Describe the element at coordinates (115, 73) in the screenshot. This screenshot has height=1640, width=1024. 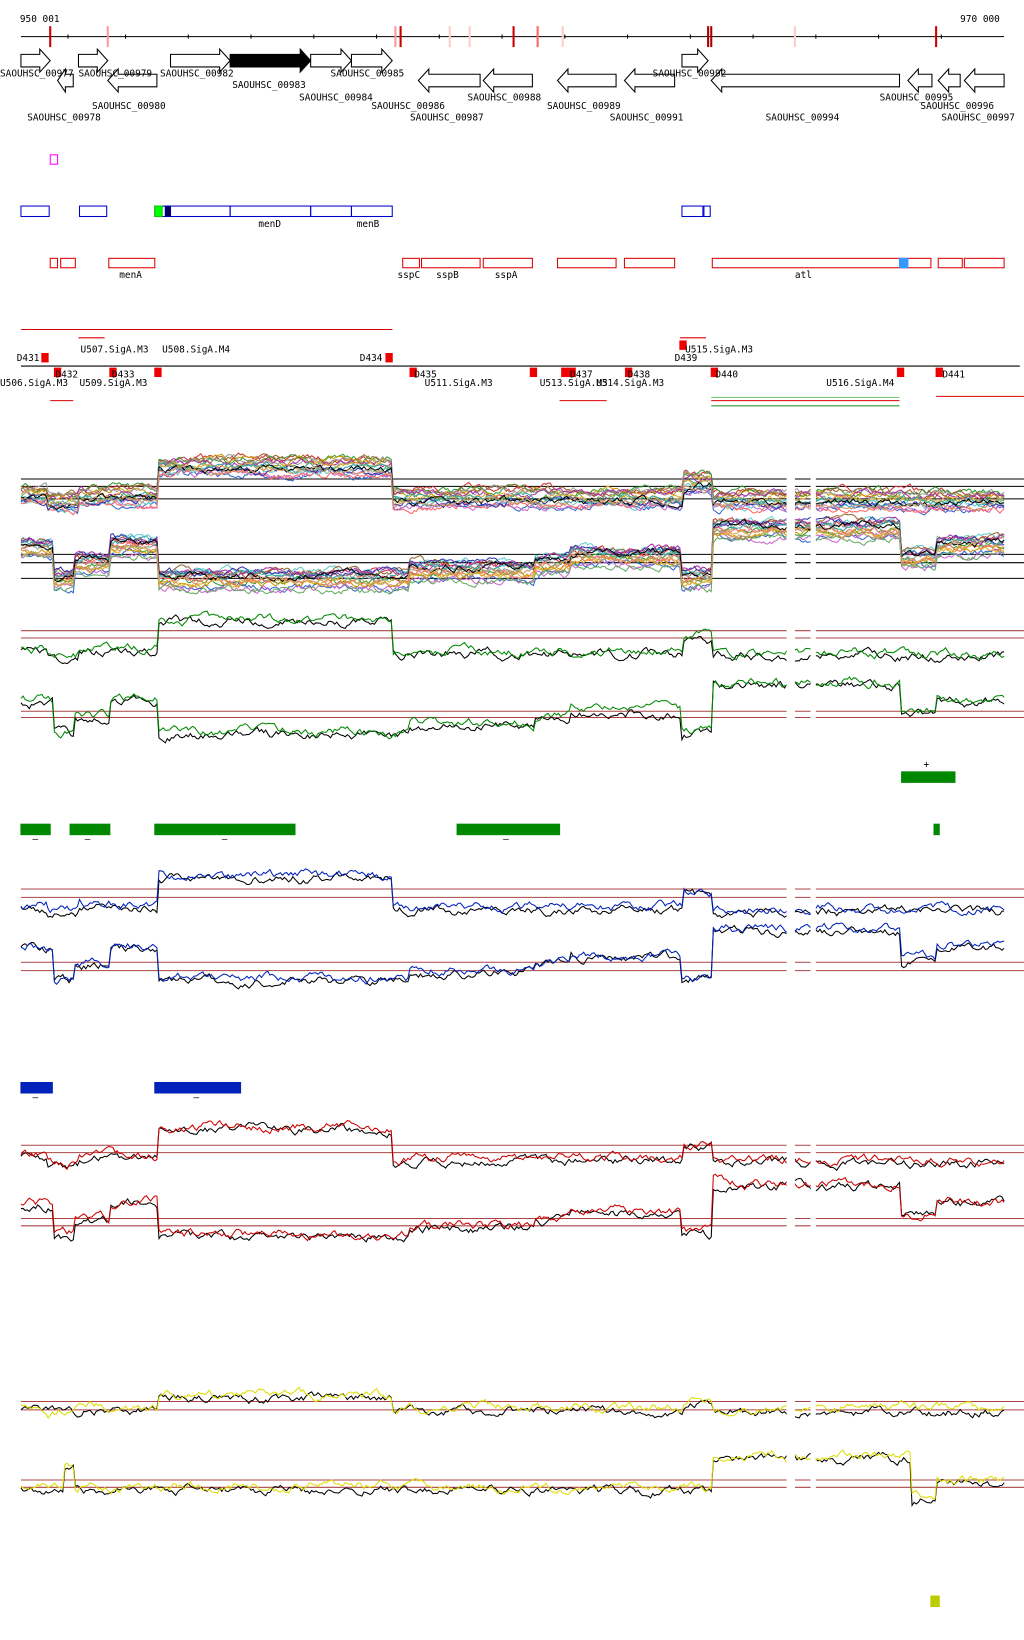
I see `gene-label: SAOUHSC_00979` at that location.